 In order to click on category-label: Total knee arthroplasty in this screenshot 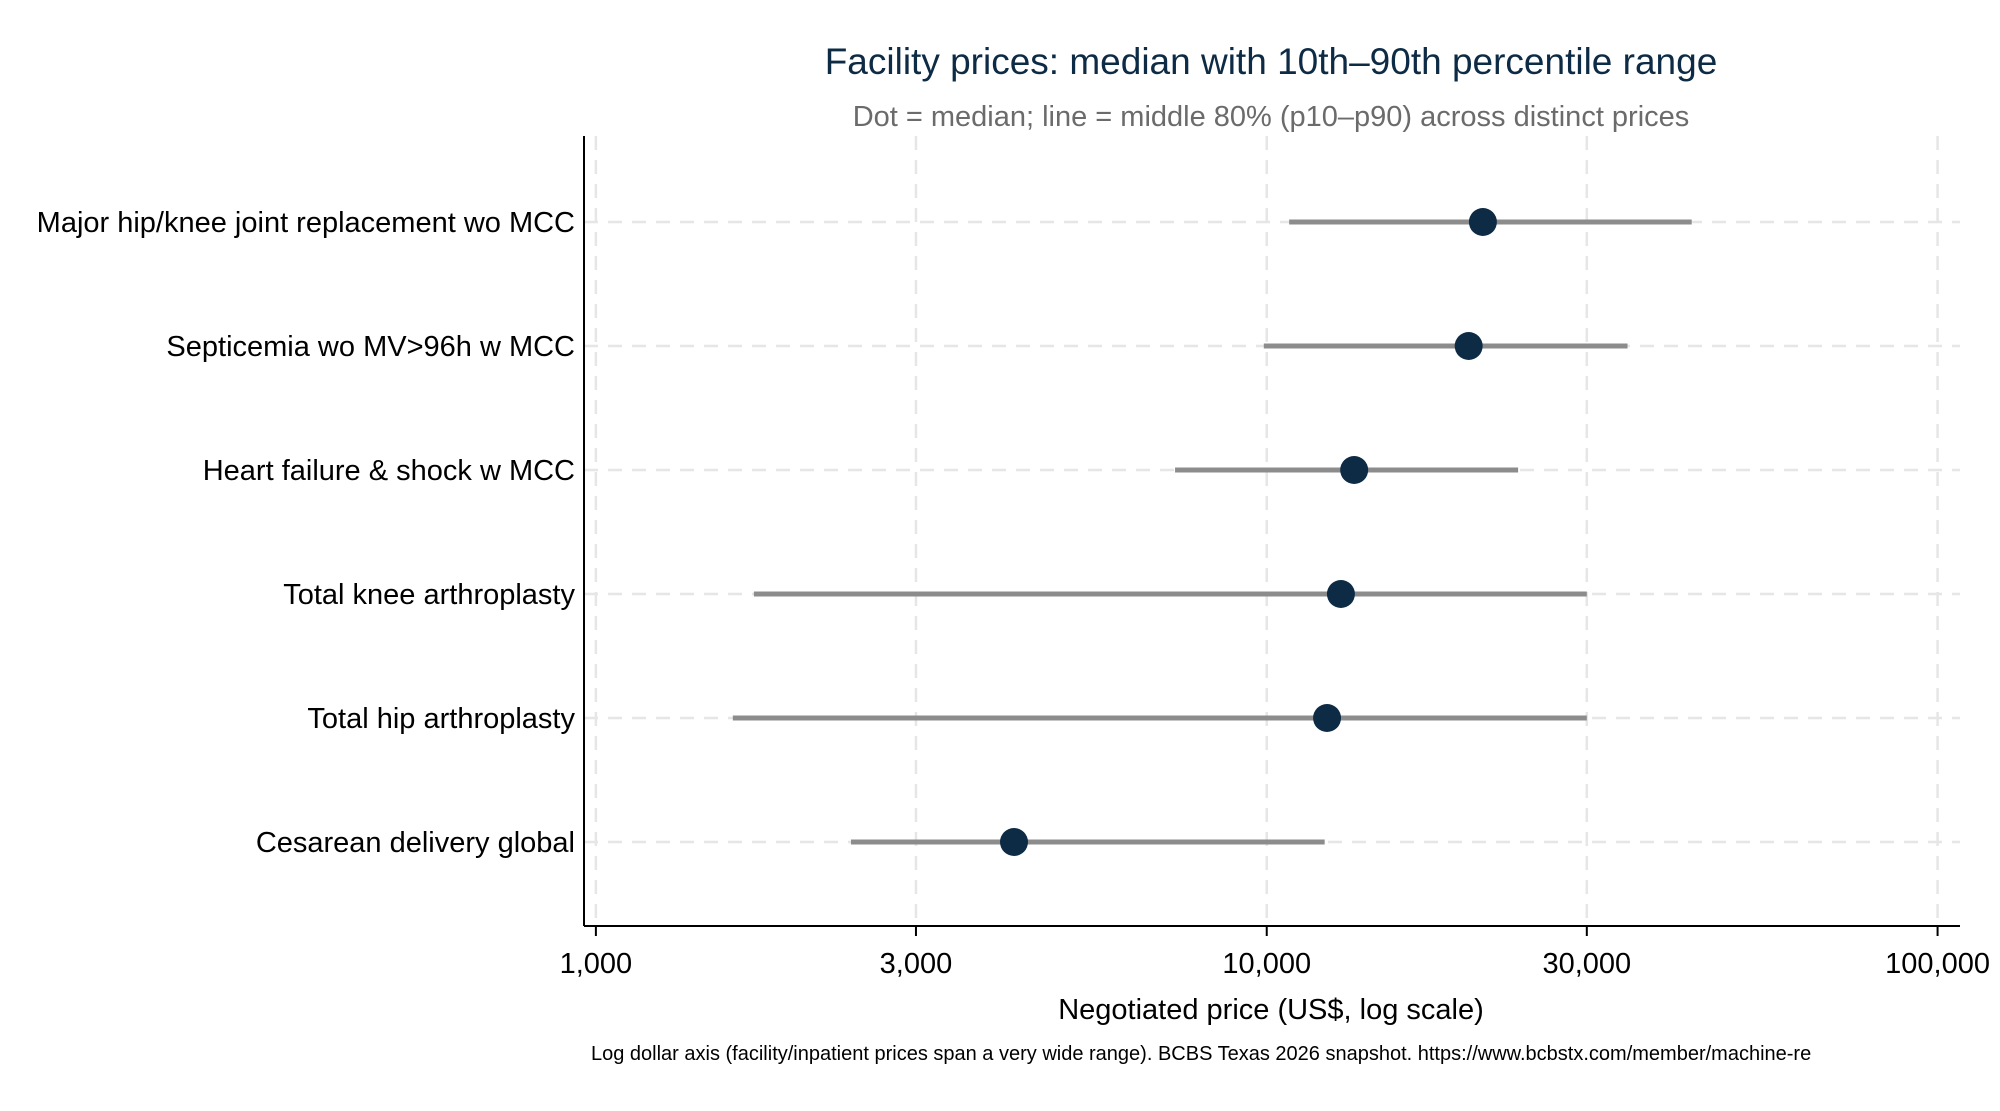, I will do `click(429, 595)`.